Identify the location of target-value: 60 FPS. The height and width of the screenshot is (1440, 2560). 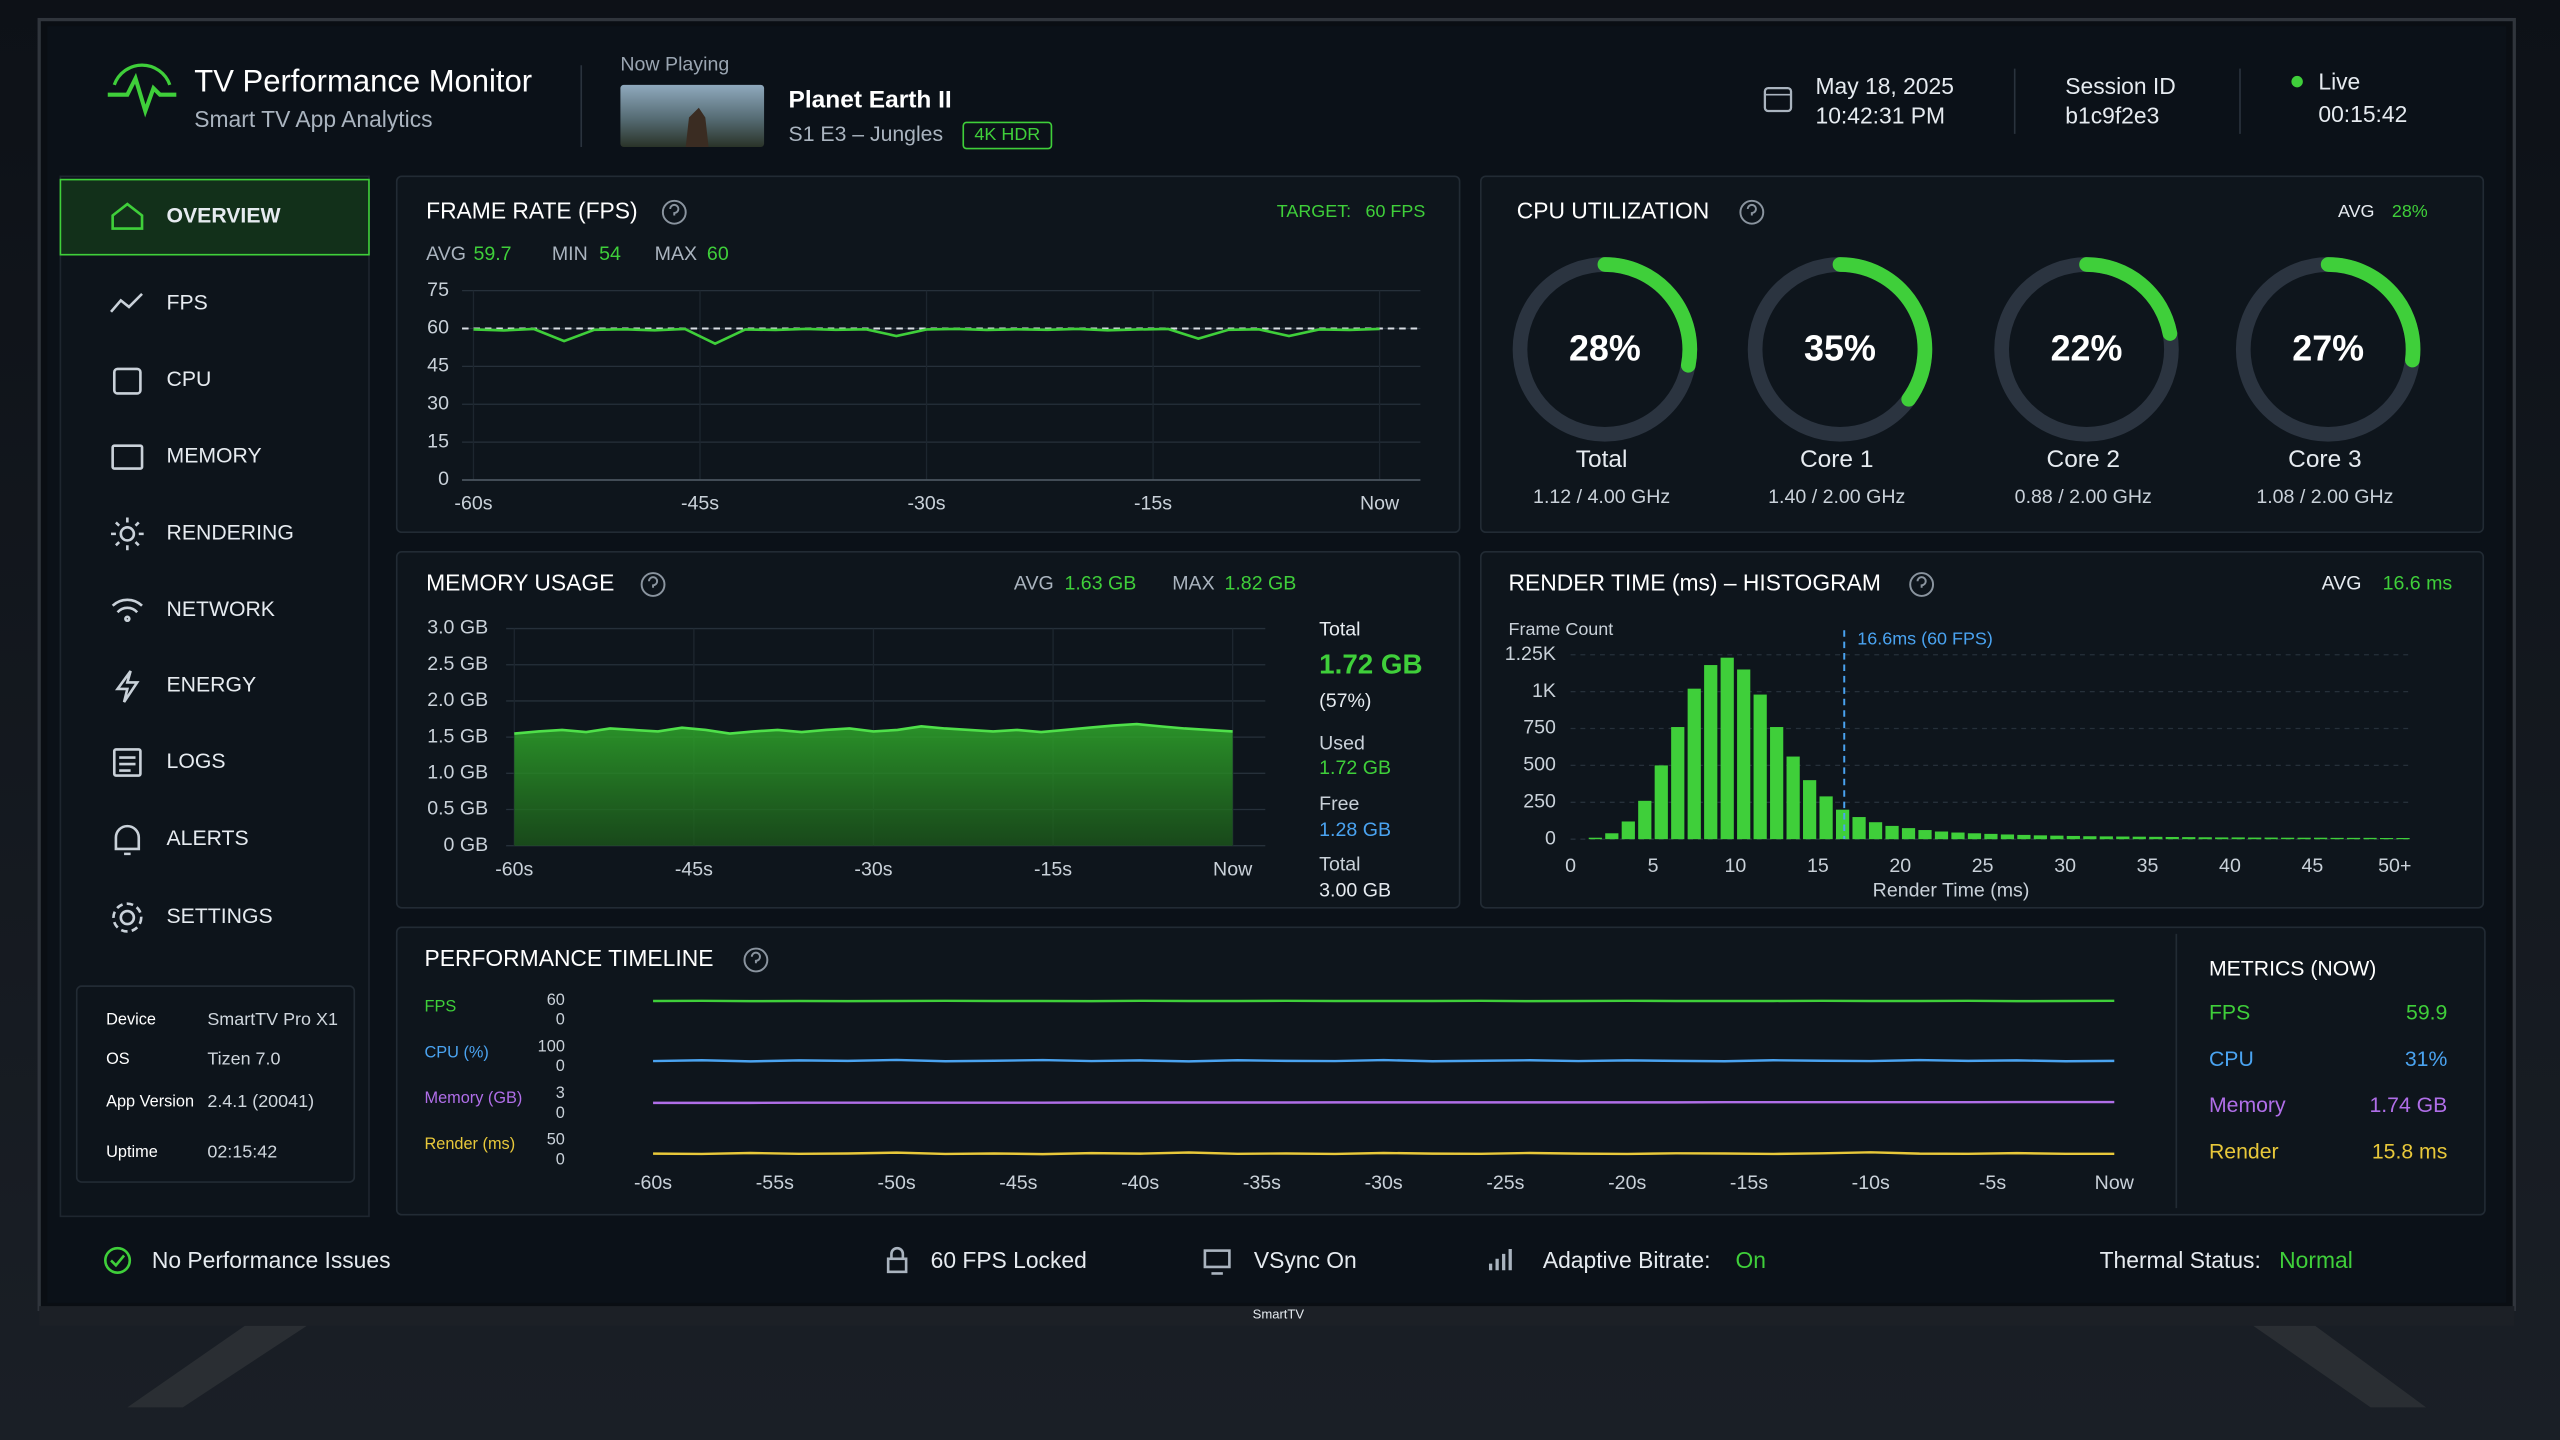
(1395, 211).